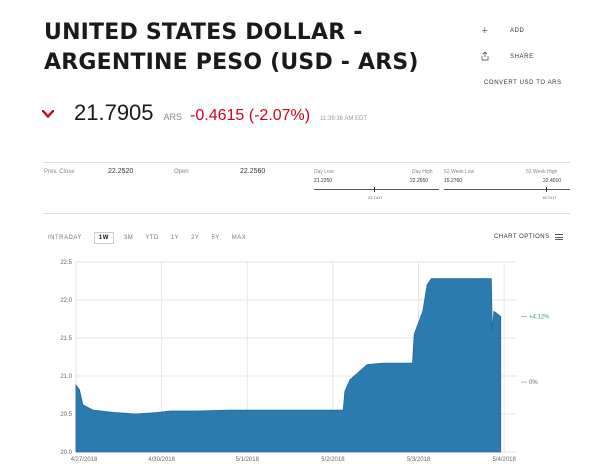 Image resolution: width=600 pixels, height=469 pixels. What do you see at coordinates (231, 62) in the screenshot?
I see `title-line-2: ARGENTINE PESO (USD - ARS)` at bounding box center [231, 62].